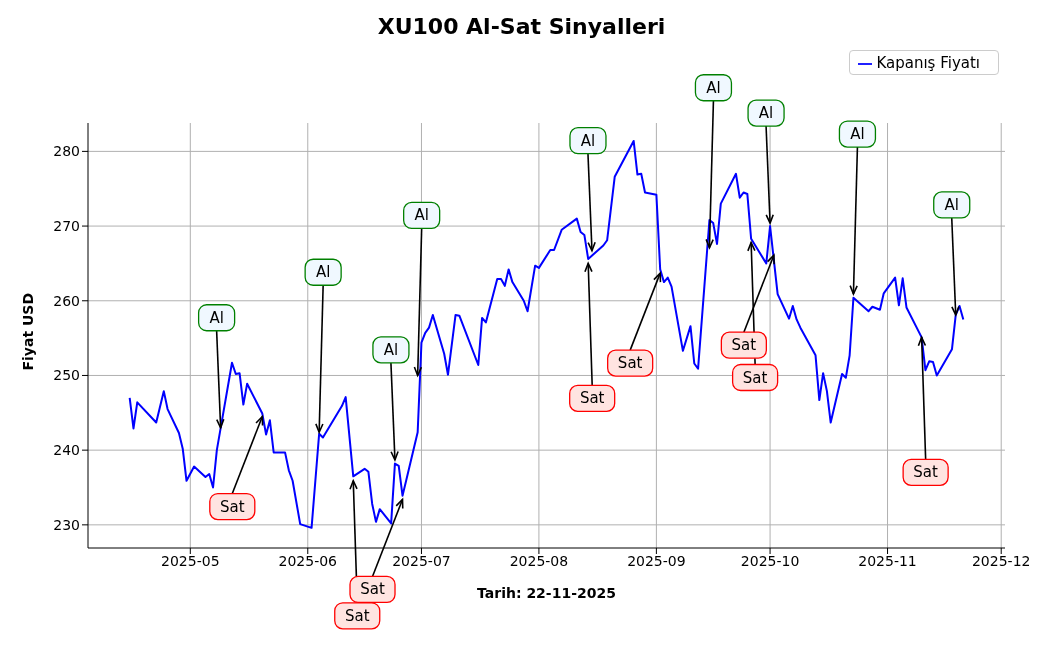 Image resolution: width=1043 pixels, height=658 pixels. What do you see at coordinates (66, 524) in the screenshot?
I see `y-tick-label: 230` at bounding box center [66, 524].